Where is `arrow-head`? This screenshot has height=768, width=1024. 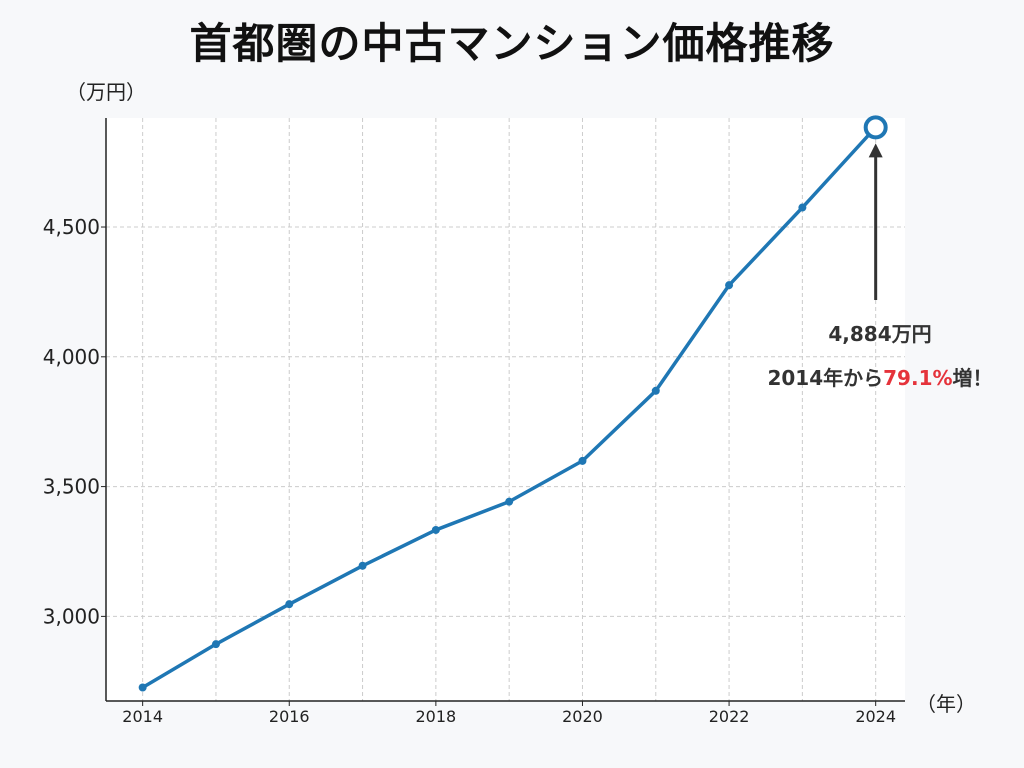
arrow-head is located at coordinates (875, 150).